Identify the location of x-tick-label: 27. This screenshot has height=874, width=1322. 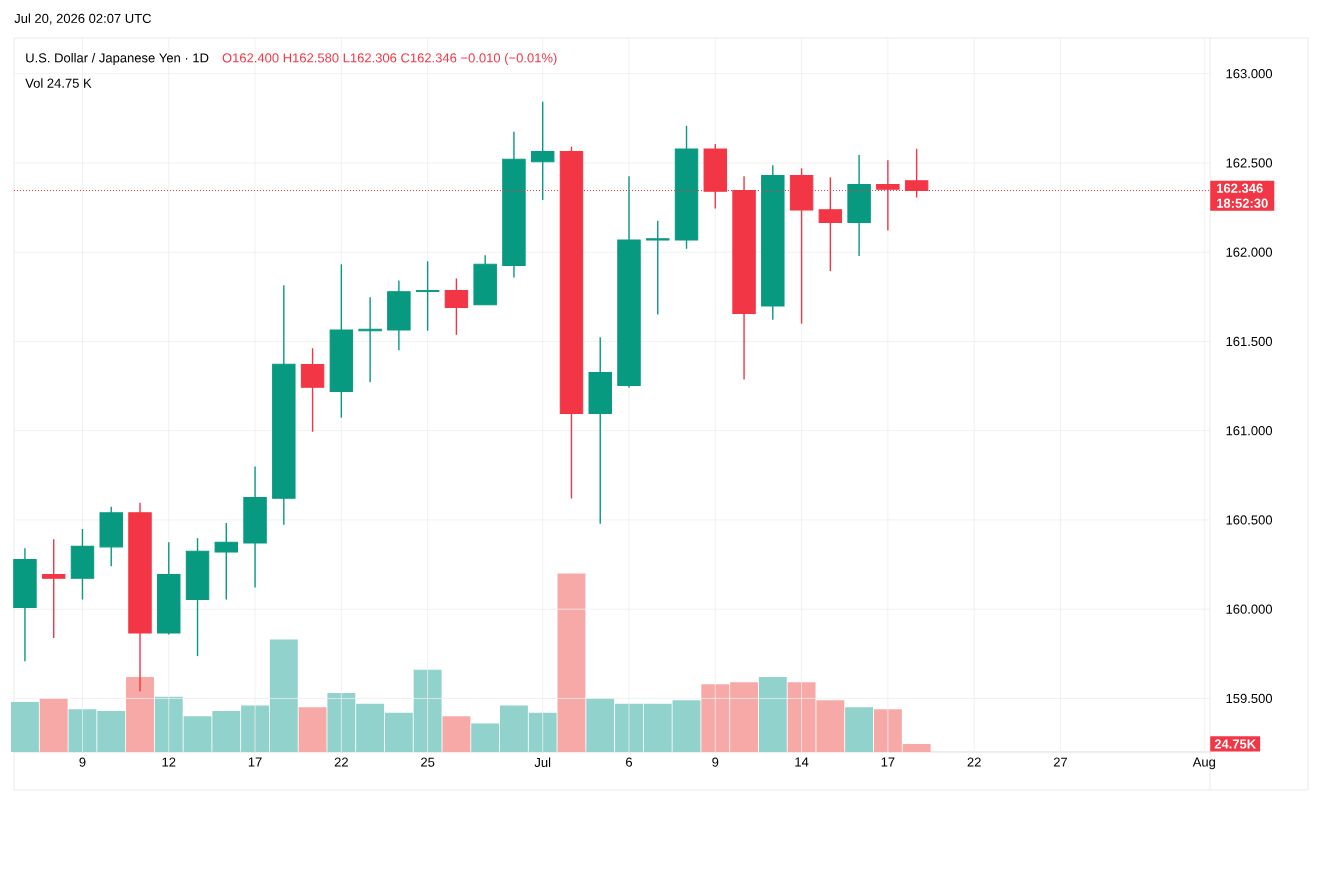
(1060, 762).